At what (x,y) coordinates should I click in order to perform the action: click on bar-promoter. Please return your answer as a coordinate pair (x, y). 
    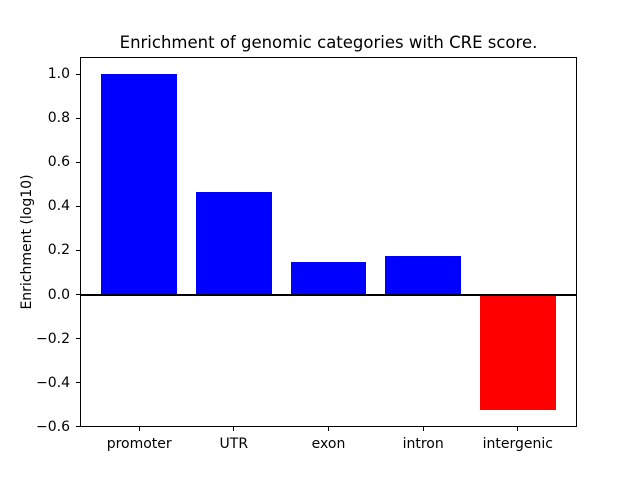
    Looking at the image, I should click on (139, 184).